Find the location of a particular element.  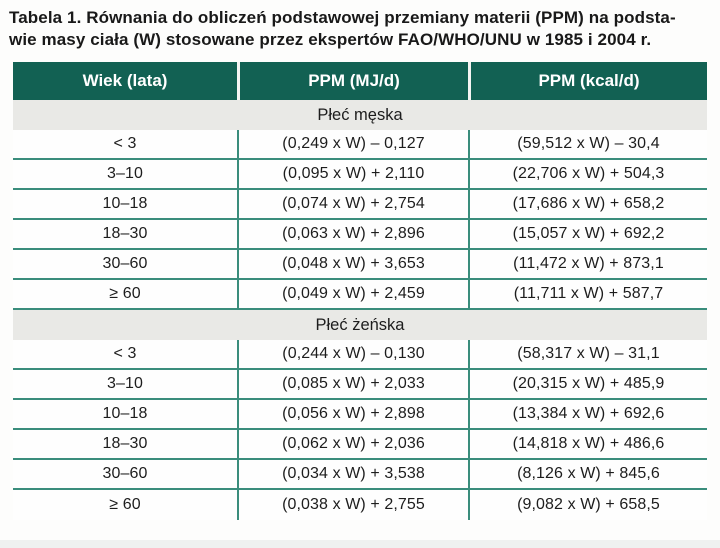

column-header-age: Wiek (lata) is located at coordinates (125, 80).